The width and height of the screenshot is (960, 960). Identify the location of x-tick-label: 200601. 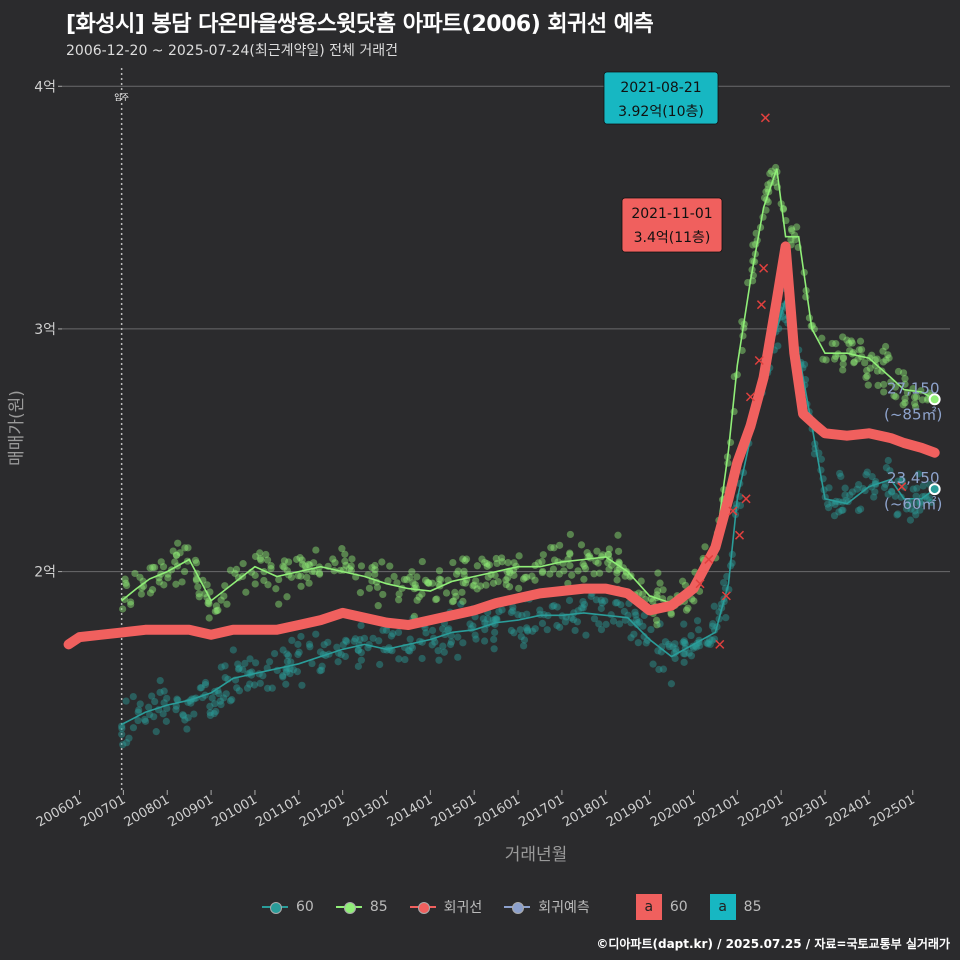
(59, 811).